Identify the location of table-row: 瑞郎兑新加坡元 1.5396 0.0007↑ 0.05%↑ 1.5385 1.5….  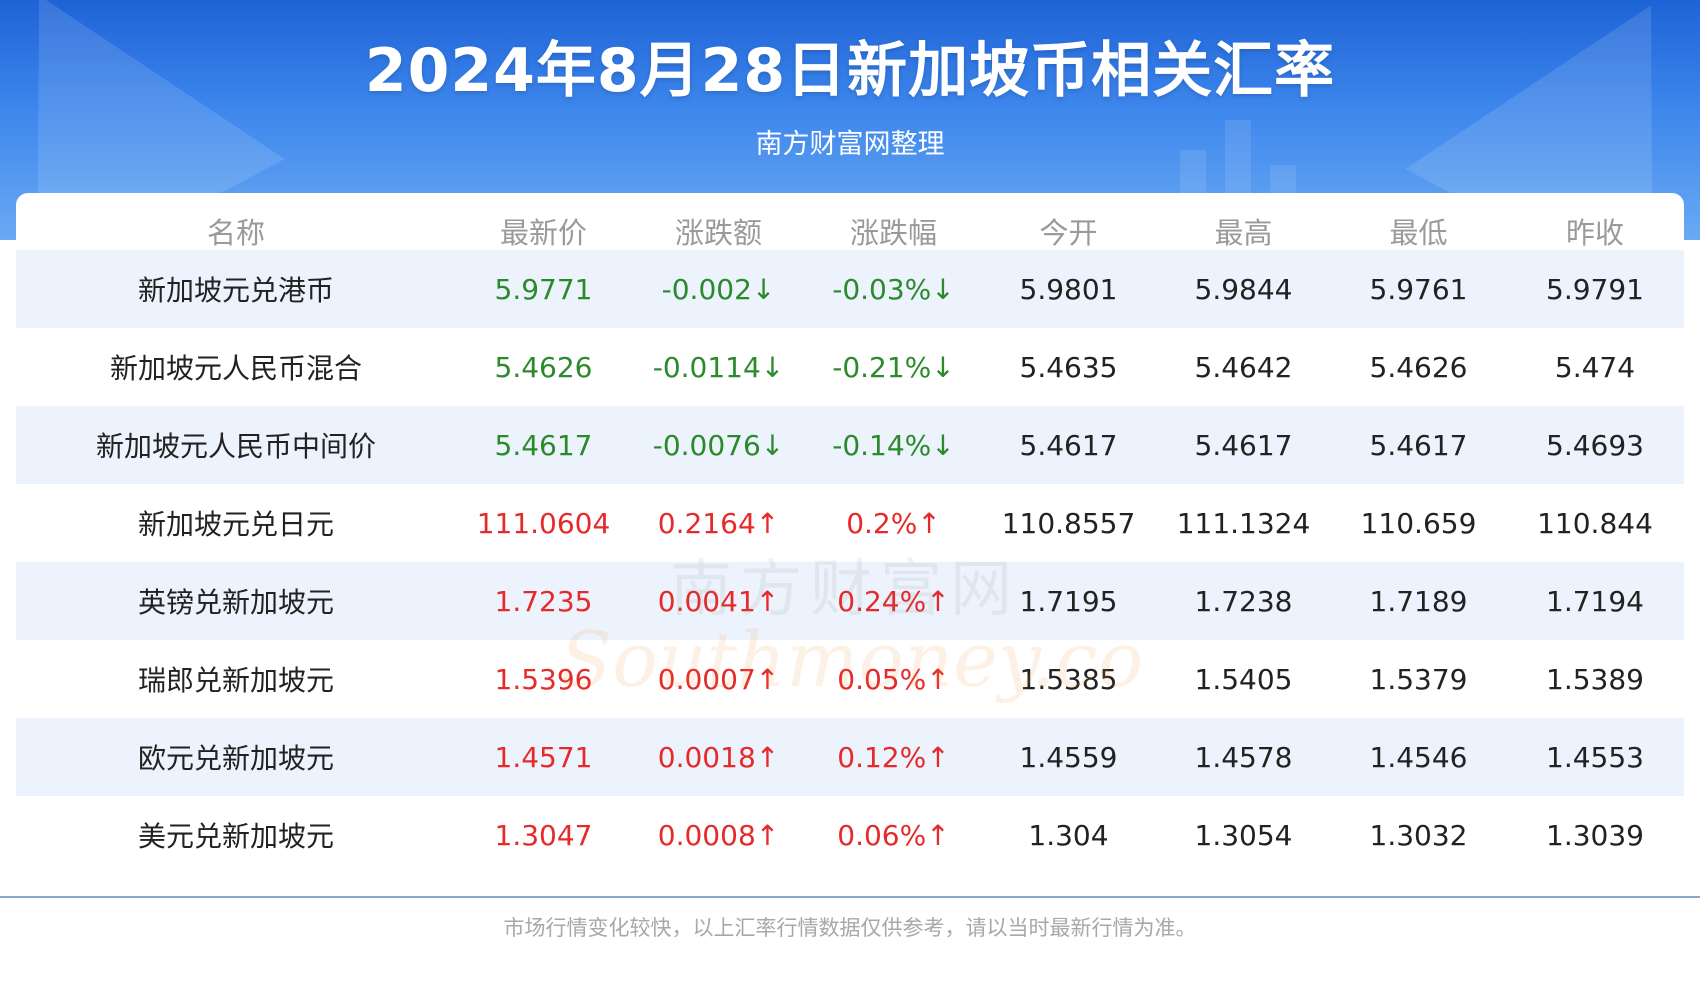
(850, 679).